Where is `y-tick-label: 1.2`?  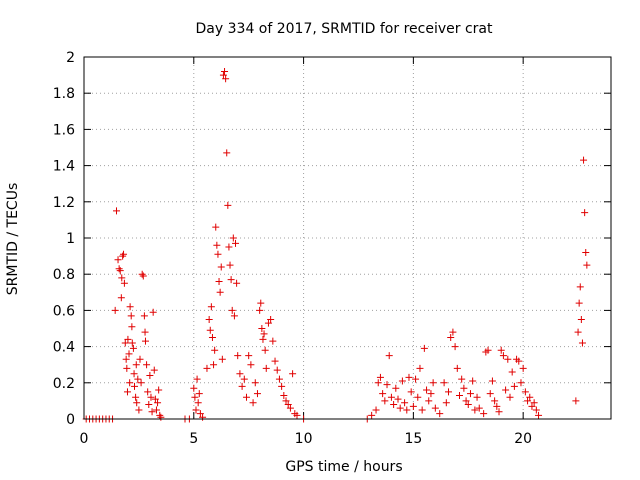
y-tick-label: 1.2 is located at coordinates (64, 203).